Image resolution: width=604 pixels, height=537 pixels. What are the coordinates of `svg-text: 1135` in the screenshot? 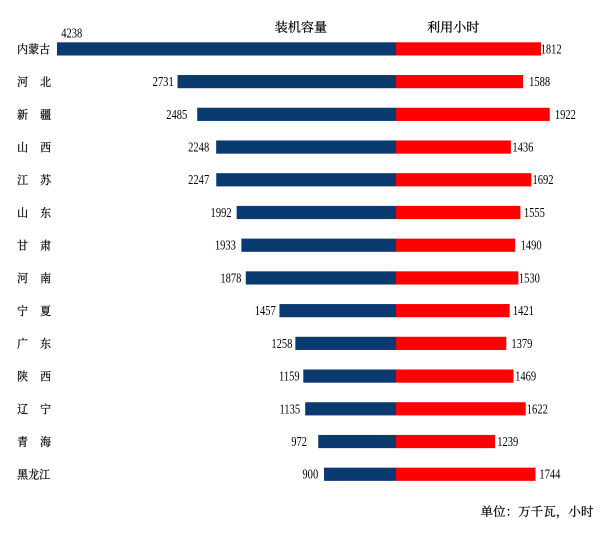 It's located at (289, 409).